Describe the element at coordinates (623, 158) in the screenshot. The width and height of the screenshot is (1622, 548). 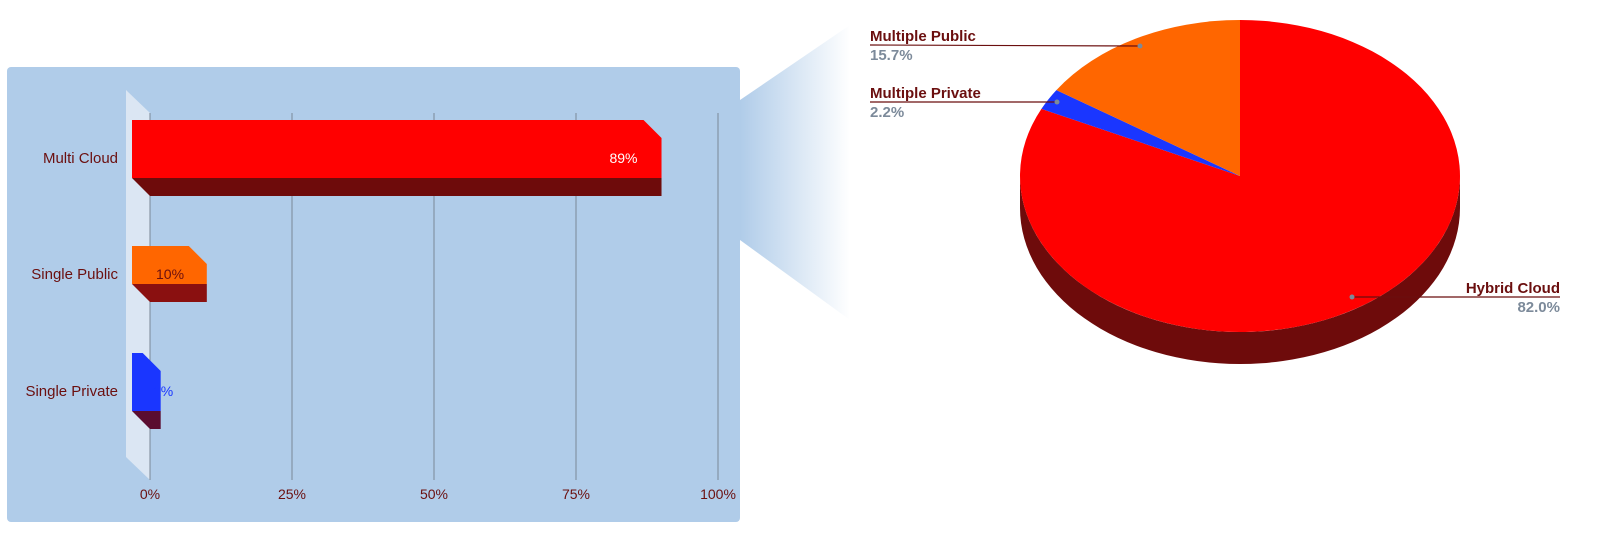
I see `bar-data-label: 89%` at that location.